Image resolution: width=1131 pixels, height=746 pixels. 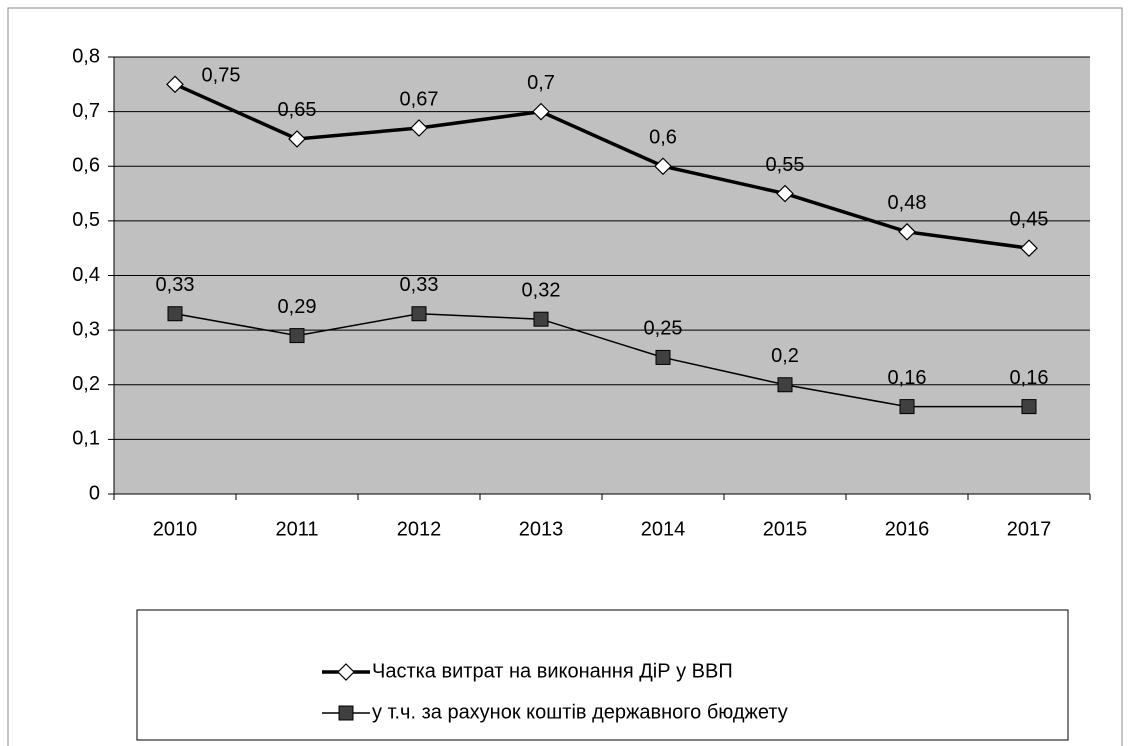 I want to click on y-tick-label: 0,2, so click(x=86, y=384).